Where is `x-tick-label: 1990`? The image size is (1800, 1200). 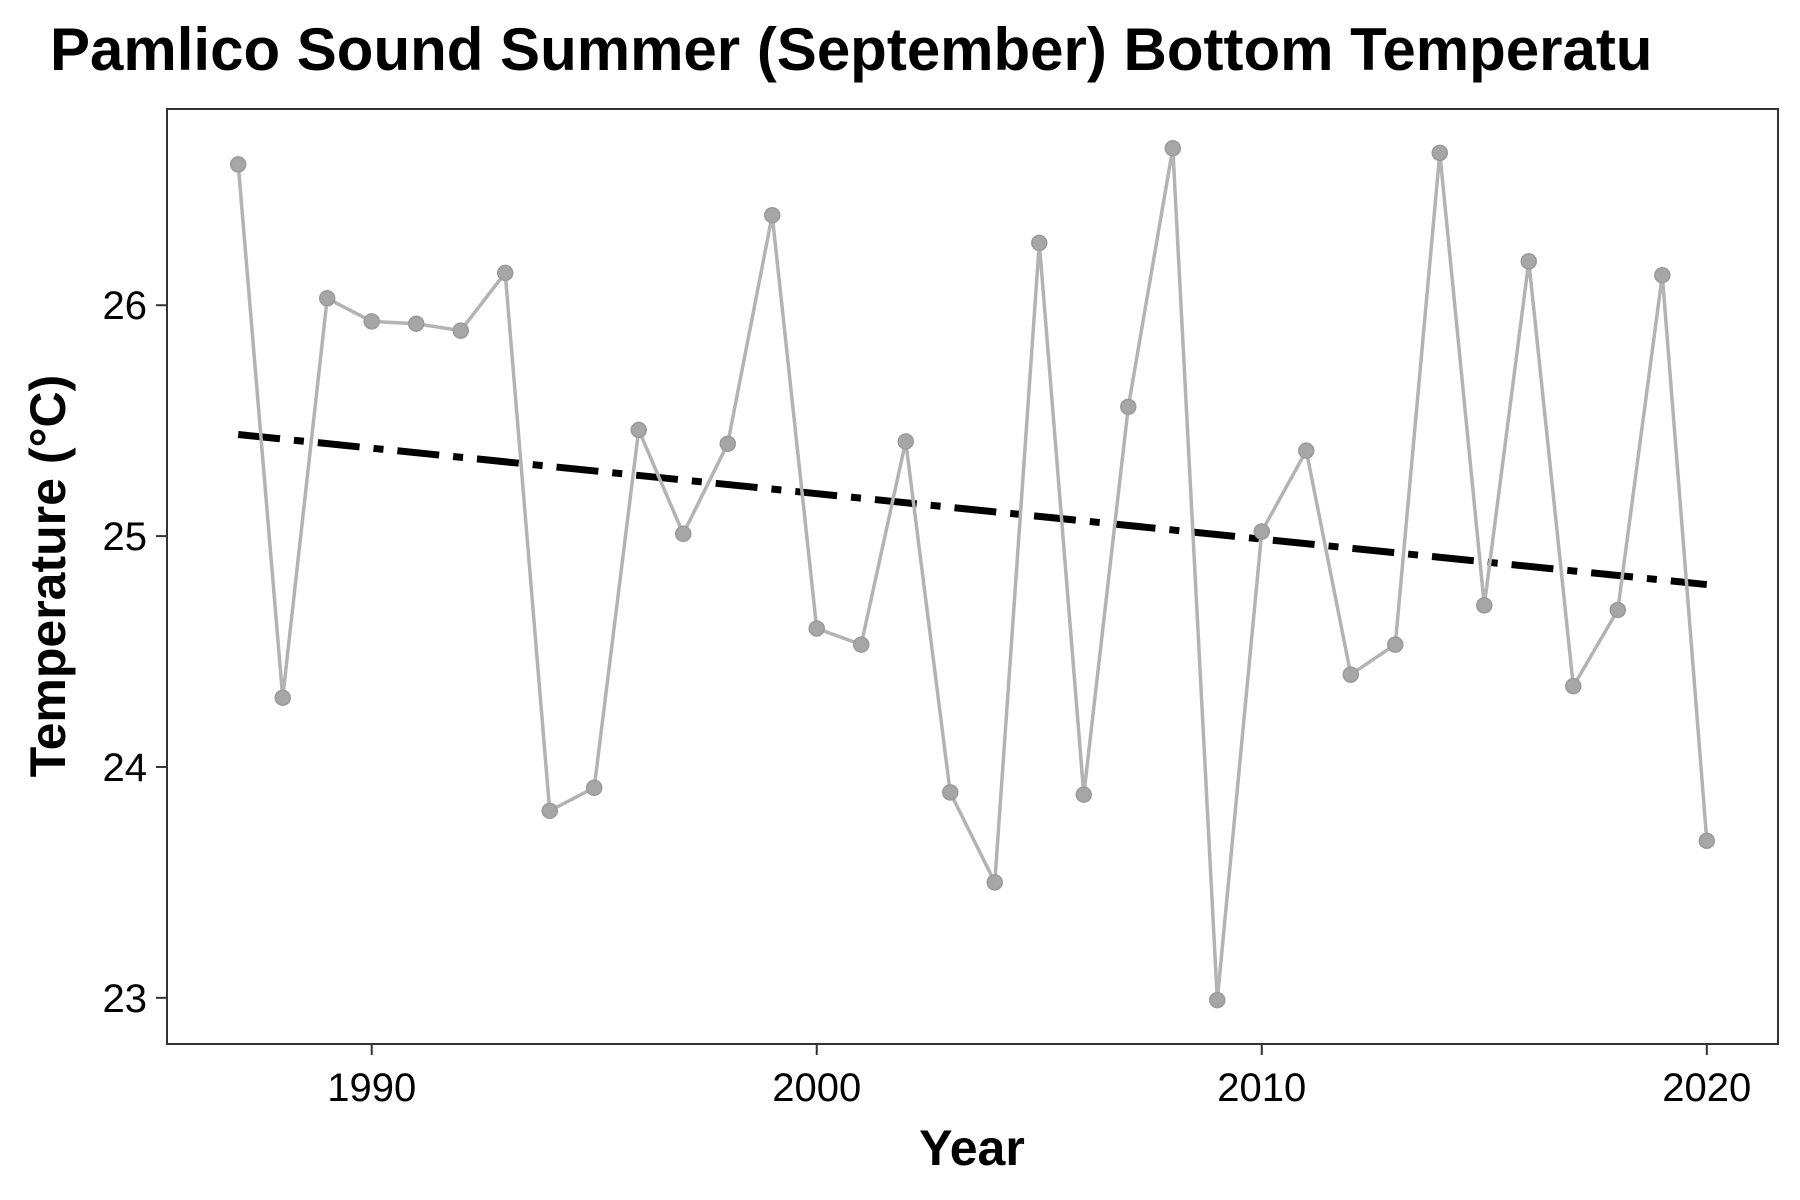 x-tick-label: 1990 is located at coordinates (371, 1088).